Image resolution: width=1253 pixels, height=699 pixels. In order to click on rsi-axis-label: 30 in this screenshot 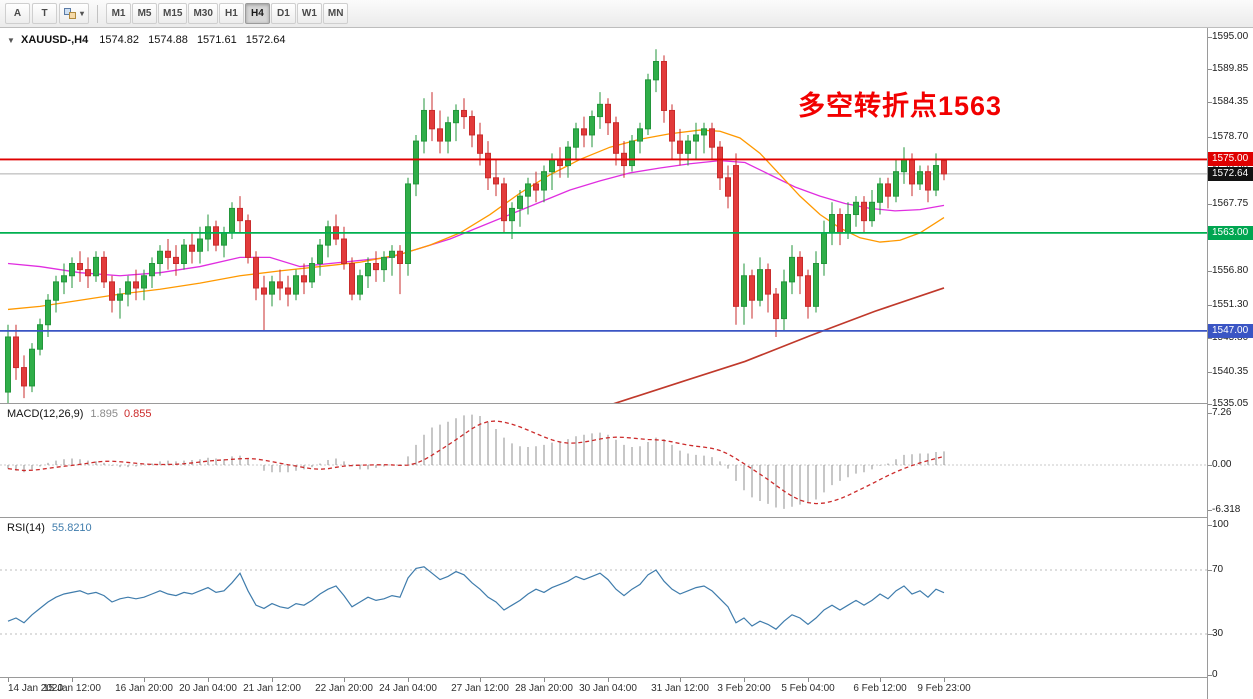, I will do `click(1218, 633)`.